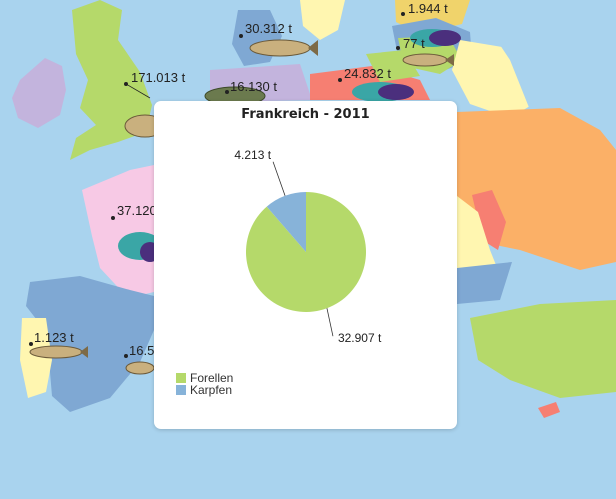  Describe the element at coordinates (211, 390) in the screenshot. I see `legend-label: Karpfen` at that location.